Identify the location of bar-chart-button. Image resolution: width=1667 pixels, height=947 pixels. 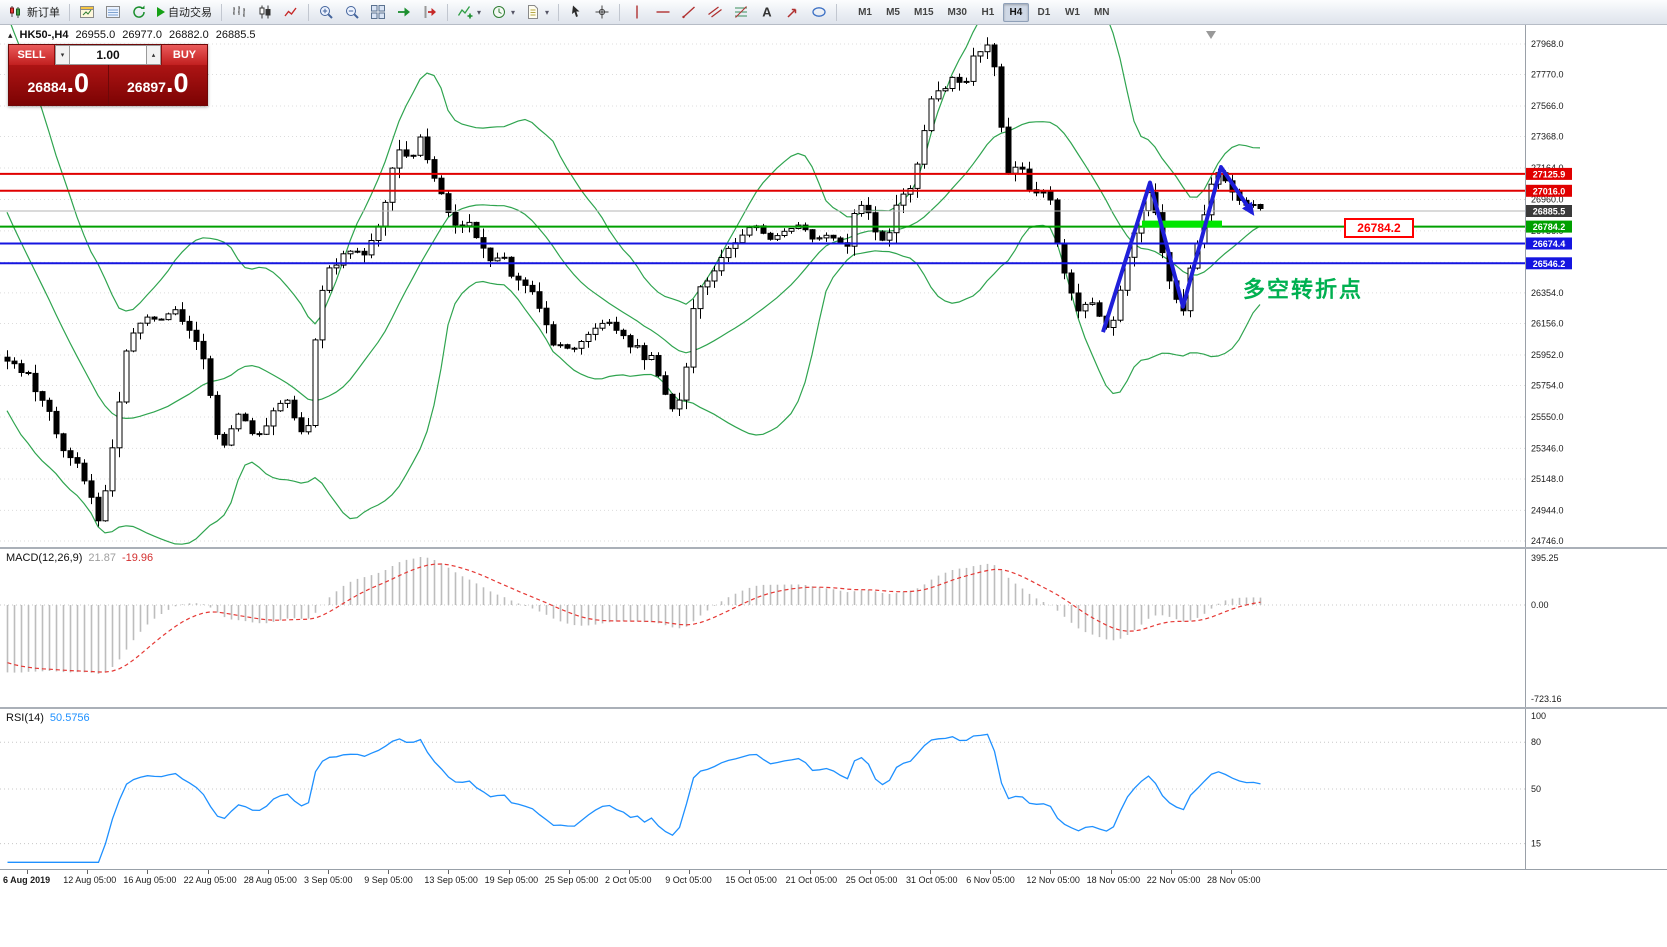
(239, 12).